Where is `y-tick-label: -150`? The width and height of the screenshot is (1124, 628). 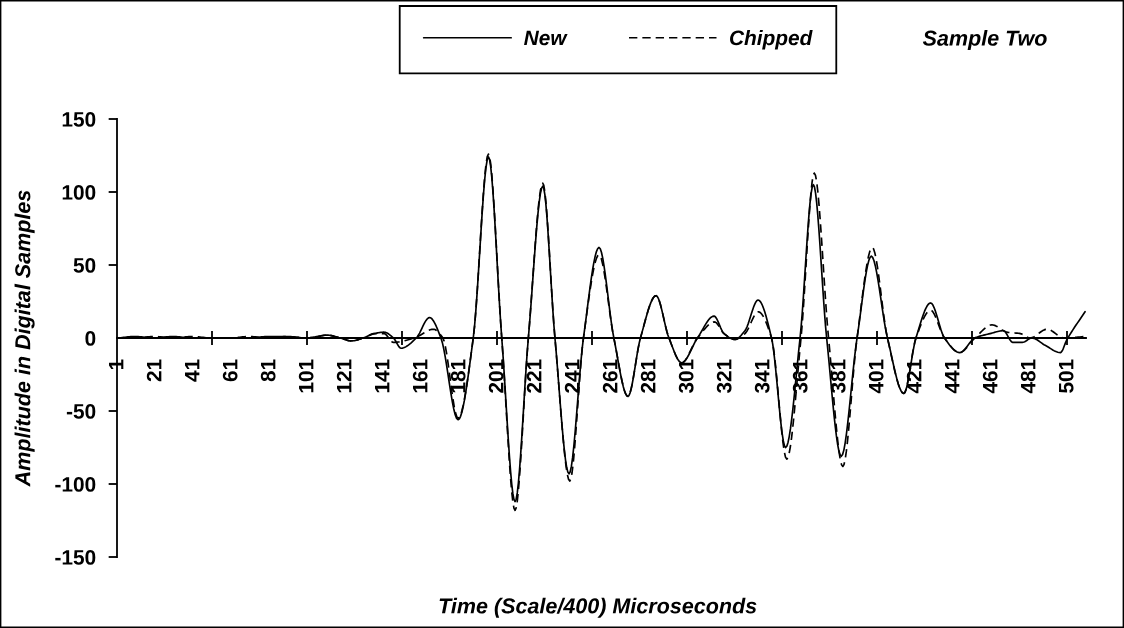 y-tick-label: -150 is located at coordinates (75, 557).